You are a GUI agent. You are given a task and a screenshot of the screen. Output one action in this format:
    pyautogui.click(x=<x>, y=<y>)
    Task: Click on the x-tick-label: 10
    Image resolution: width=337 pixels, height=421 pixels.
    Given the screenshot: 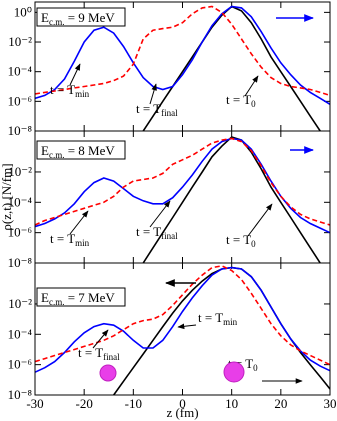 What is the action you would take?
    pyautogui.click(x=231, y=403)
    